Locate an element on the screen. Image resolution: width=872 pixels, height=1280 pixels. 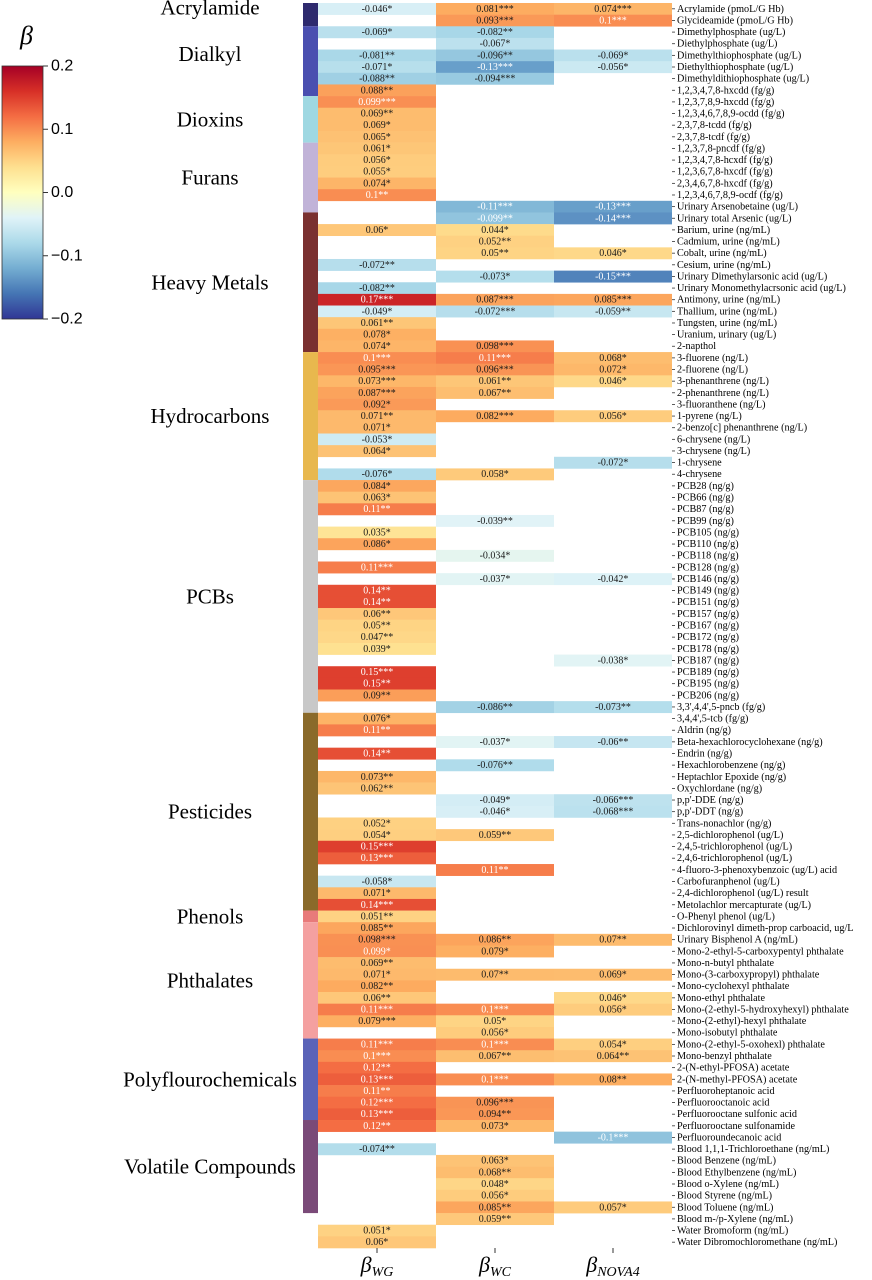
cell-value-label: -0.071* is located at coordinates (377, 67).